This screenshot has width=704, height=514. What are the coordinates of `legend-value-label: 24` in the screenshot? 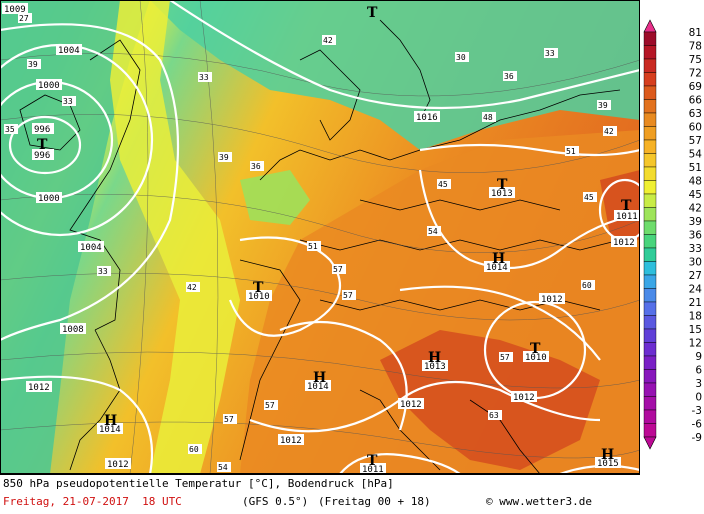 It's located at (696, 290).